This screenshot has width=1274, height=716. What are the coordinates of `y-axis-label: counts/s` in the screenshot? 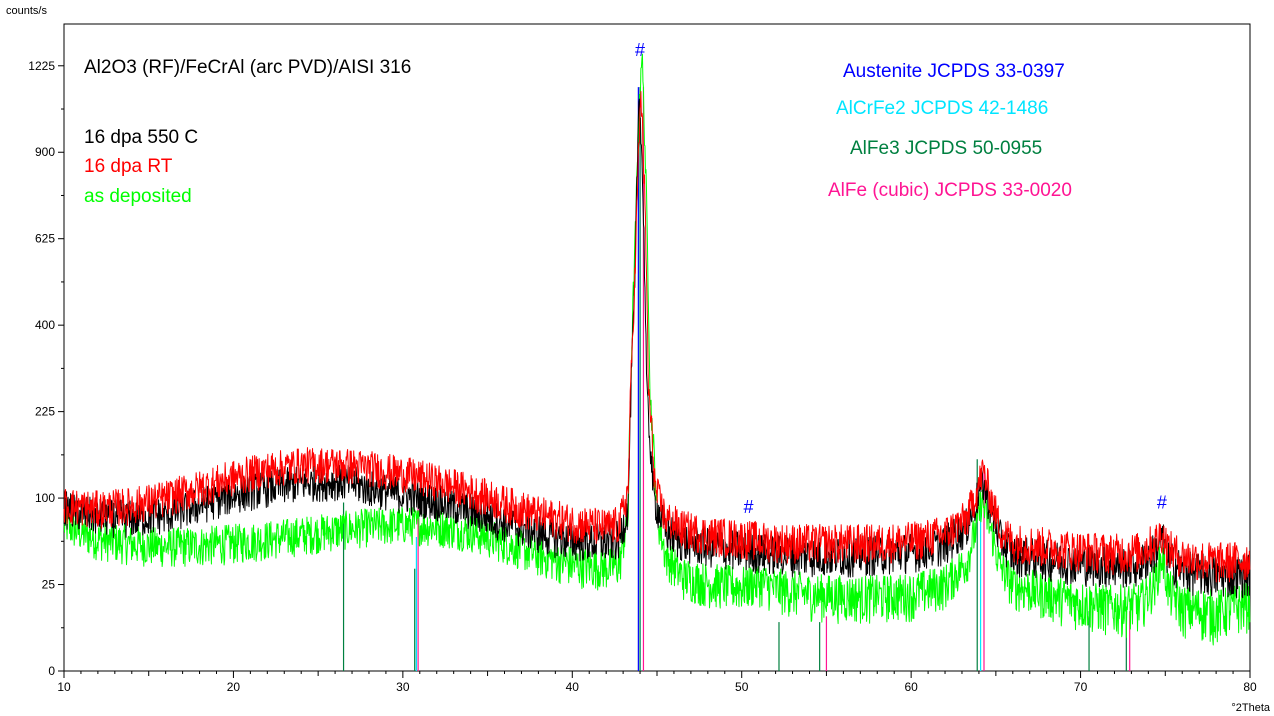 It's located at (26, 11).